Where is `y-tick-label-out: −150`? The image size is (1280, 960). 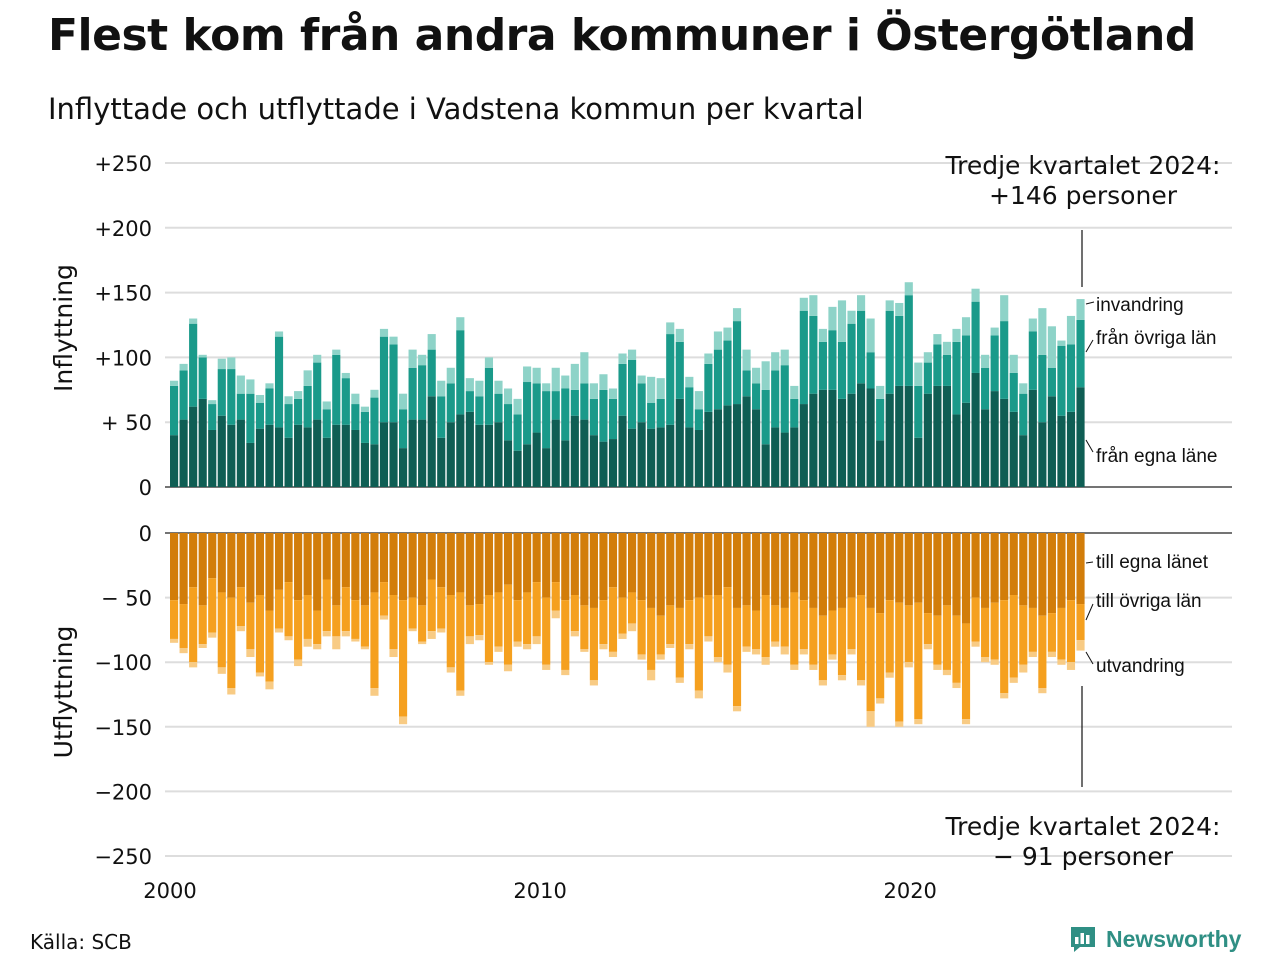
y-tick-label-out: −150 is located at coordinates (123, 728).